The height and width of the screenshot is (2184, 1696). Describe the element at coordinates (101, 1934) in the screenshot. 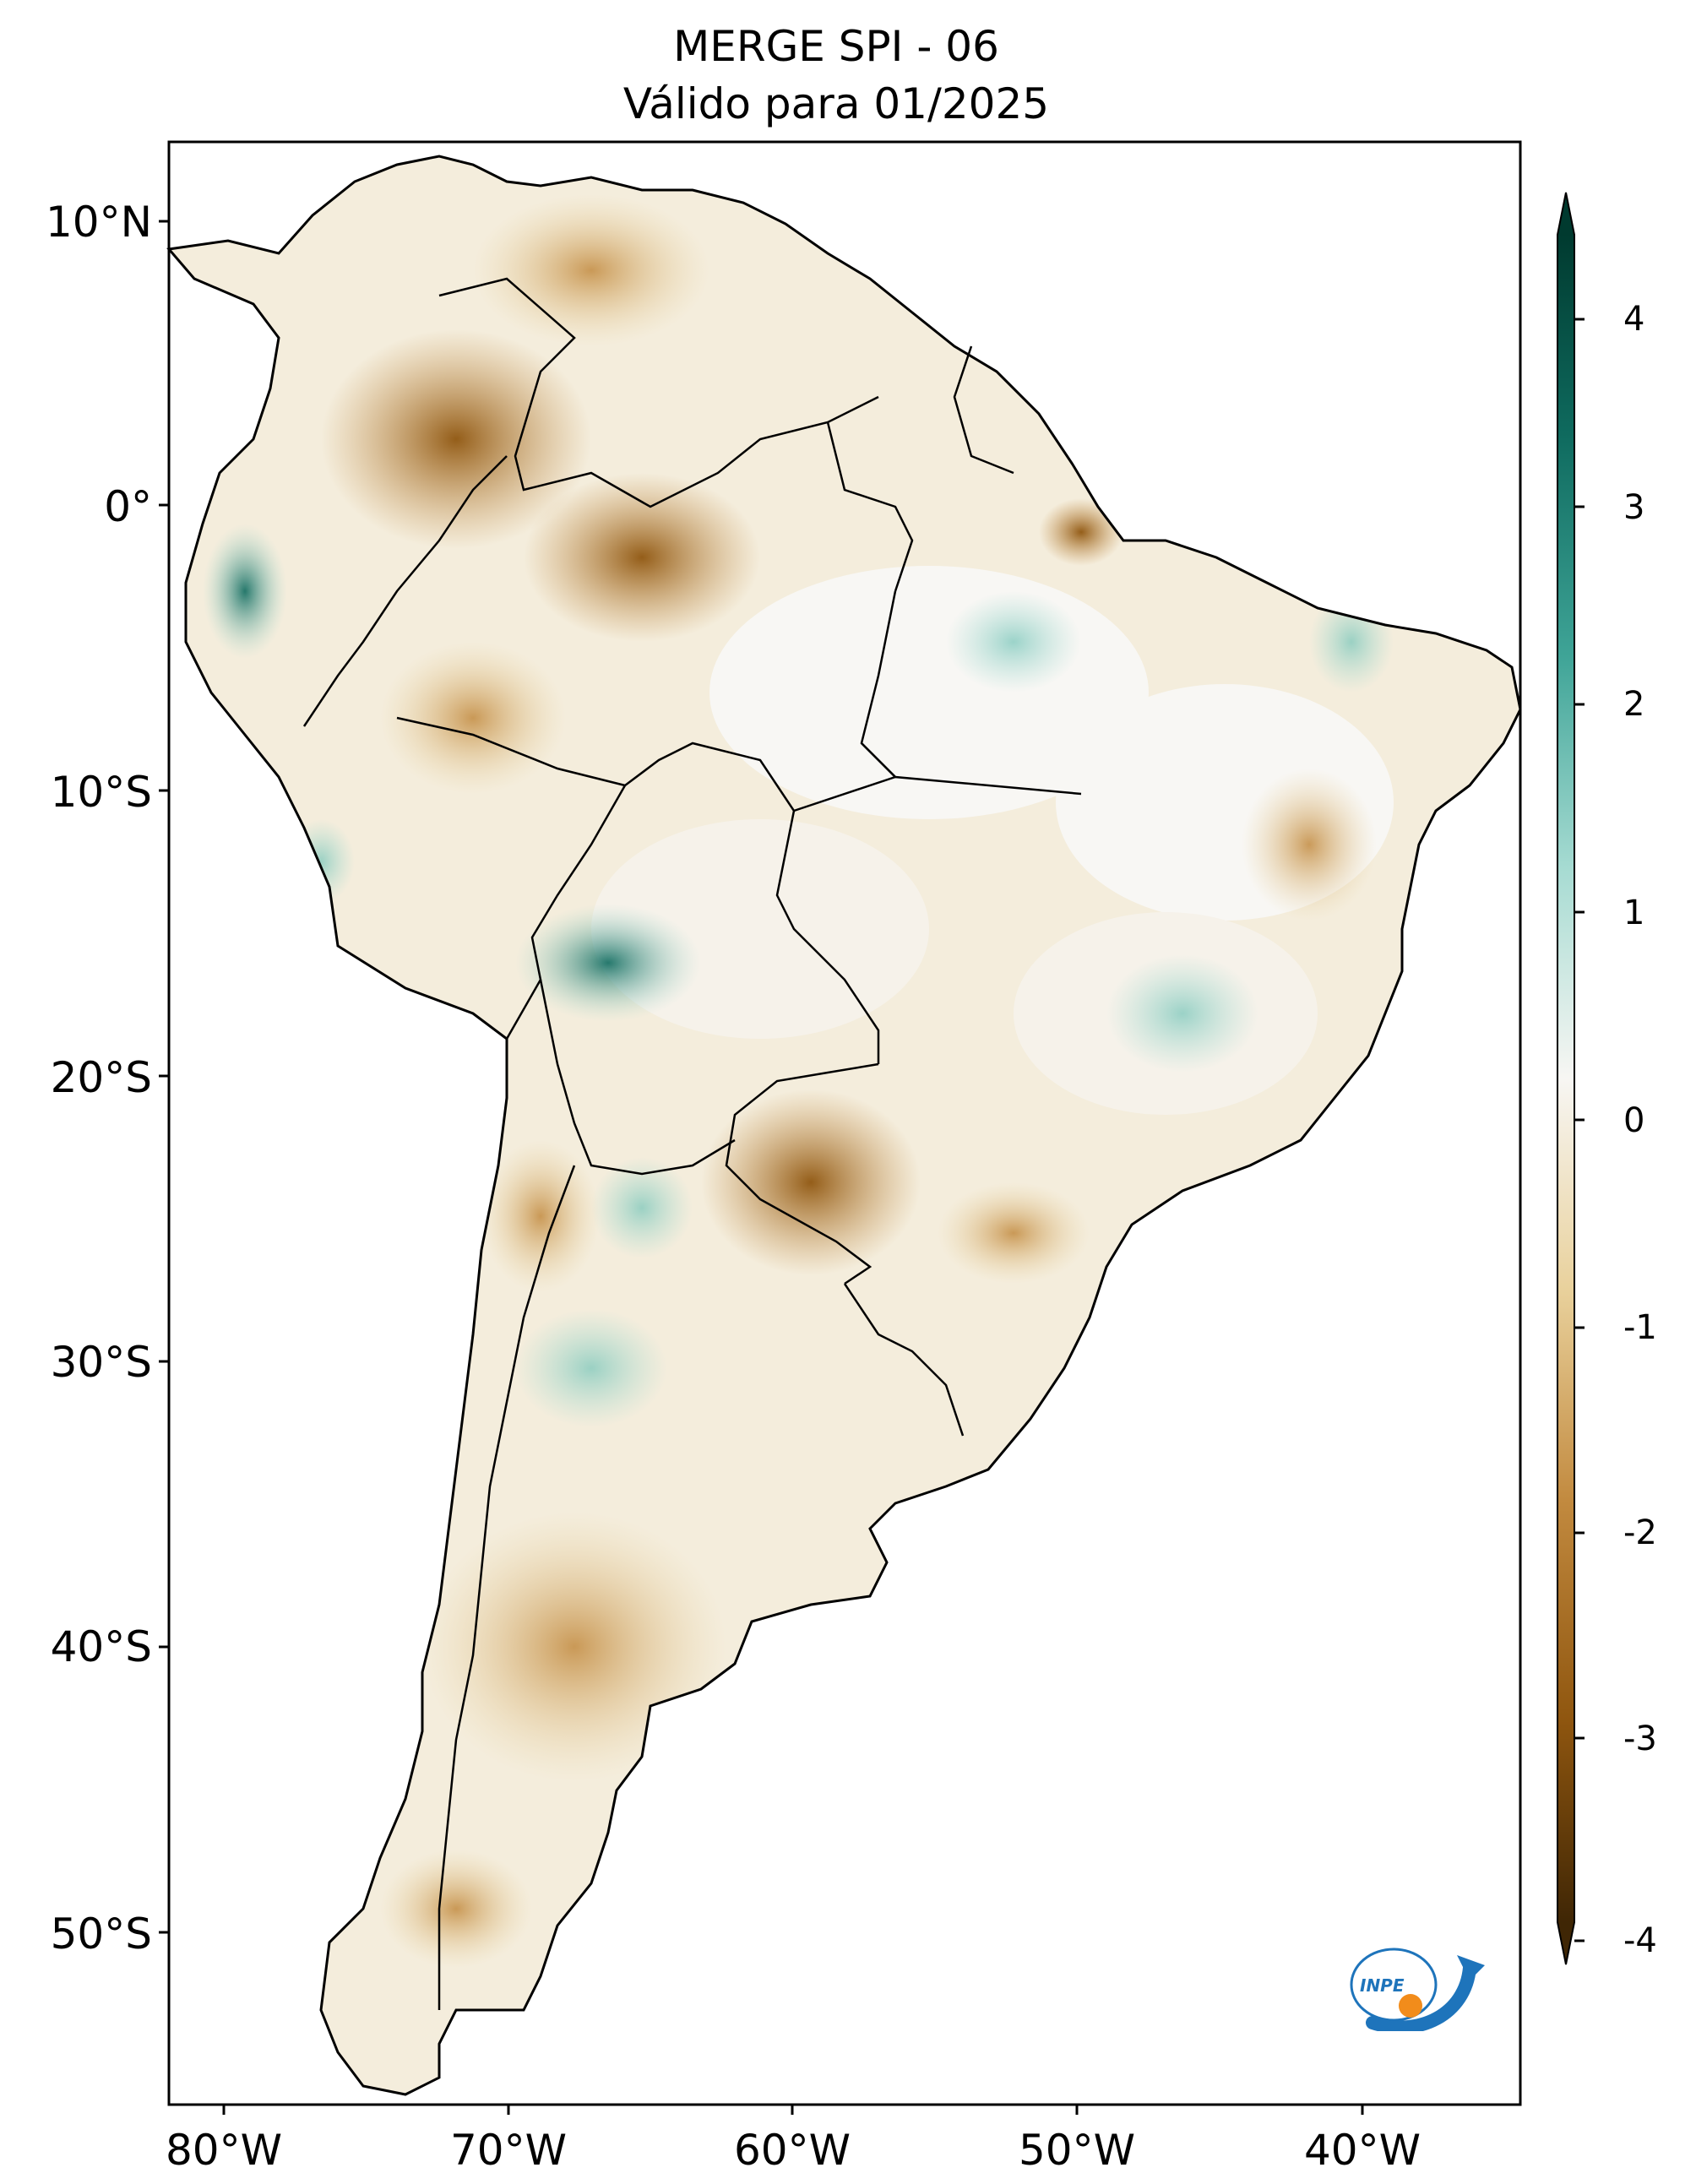

I see `lat-tick-label: 50°S` at that location.